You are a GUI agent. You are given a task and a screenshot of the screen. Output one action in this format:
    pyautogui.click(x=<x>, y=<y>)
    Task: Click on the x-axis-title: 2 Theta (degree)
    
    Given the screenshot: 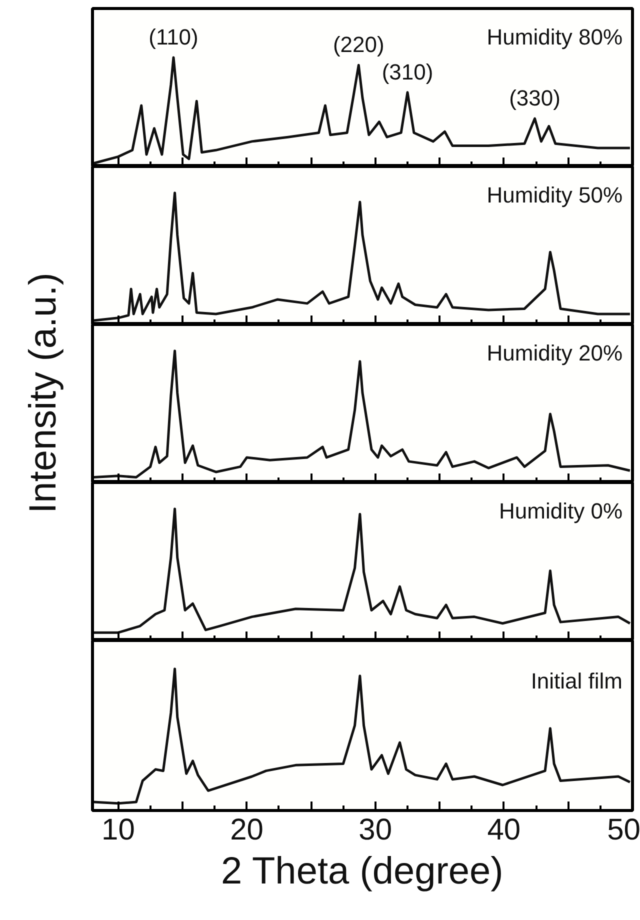 What is the action you would take?
    pyautogui.click(x=362, y=871)
    